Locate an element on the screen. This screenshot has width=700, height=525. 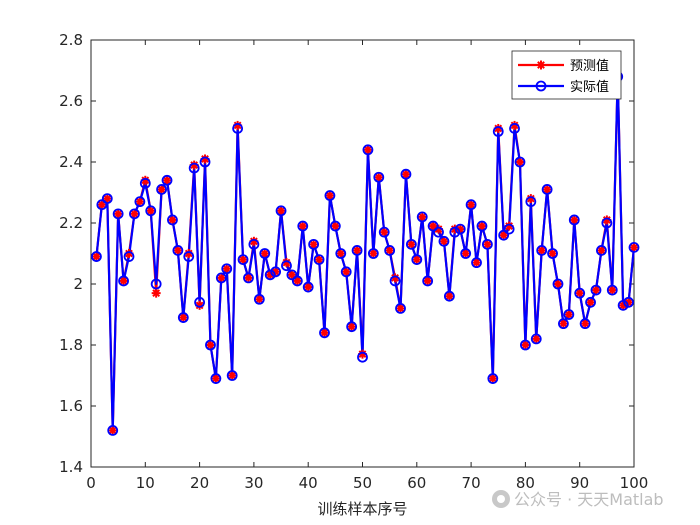
x-tick-label: 60 is located at coordinates (416, 483).